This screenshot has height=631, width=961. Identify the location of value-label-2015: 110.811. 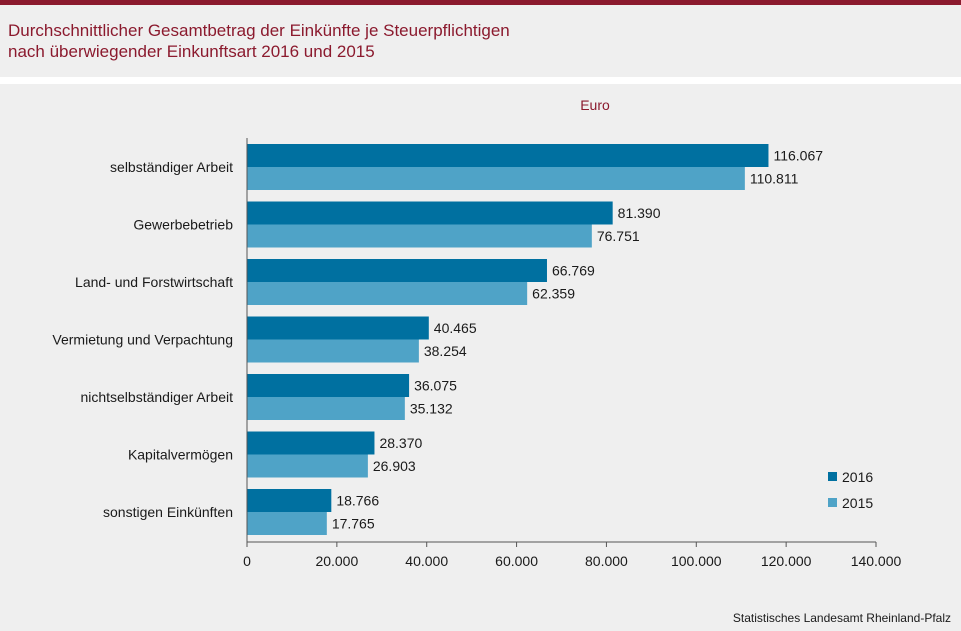
(774, 179).